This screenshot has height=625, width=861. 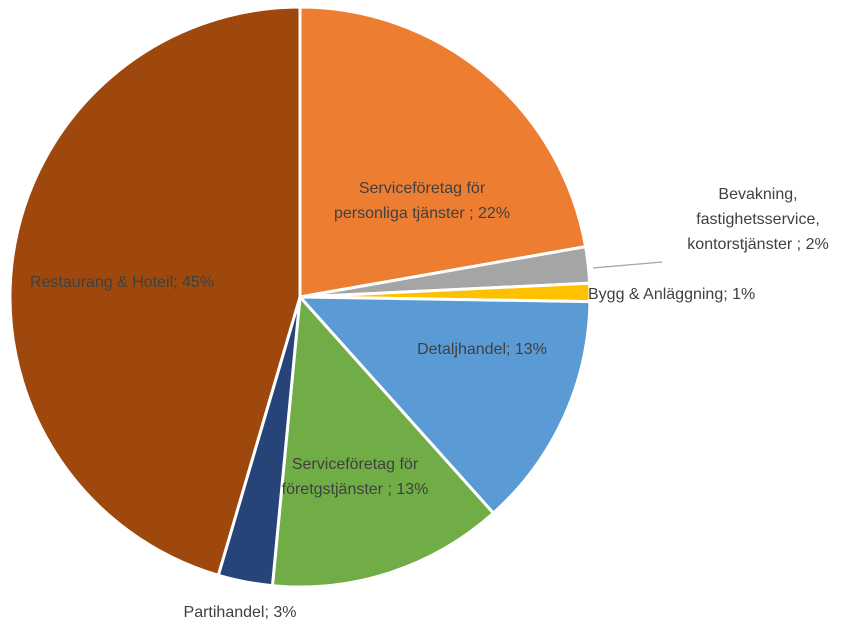 I want to click on leader-line, so click(x=627, y=265).